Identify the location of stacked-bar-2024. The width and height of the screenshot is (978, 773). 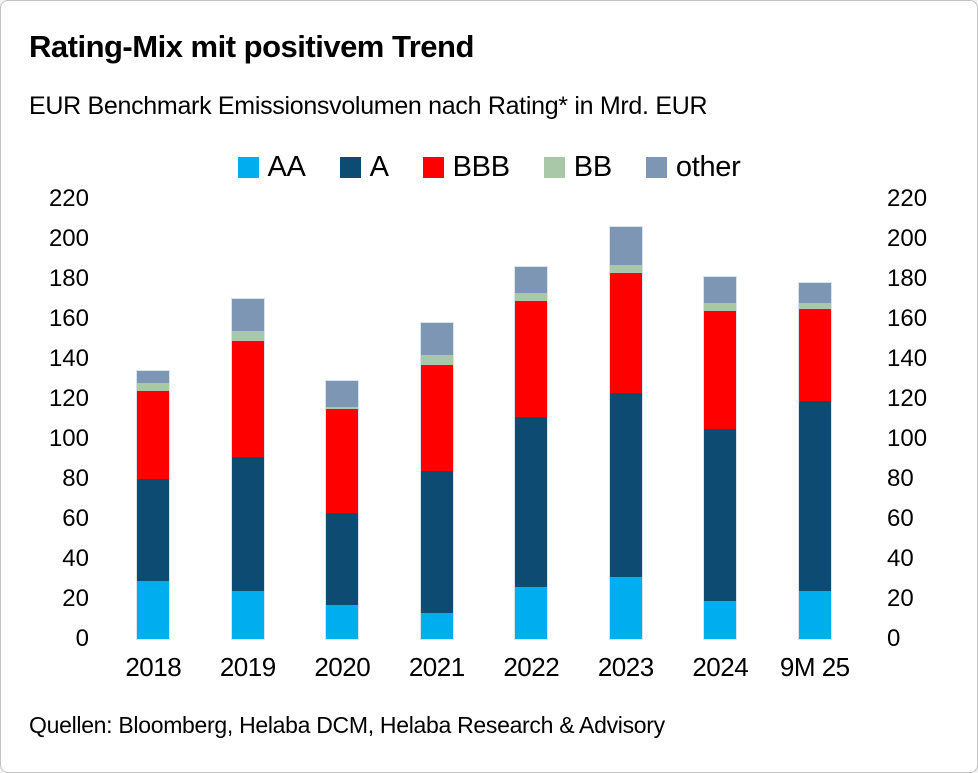
(720, 458).